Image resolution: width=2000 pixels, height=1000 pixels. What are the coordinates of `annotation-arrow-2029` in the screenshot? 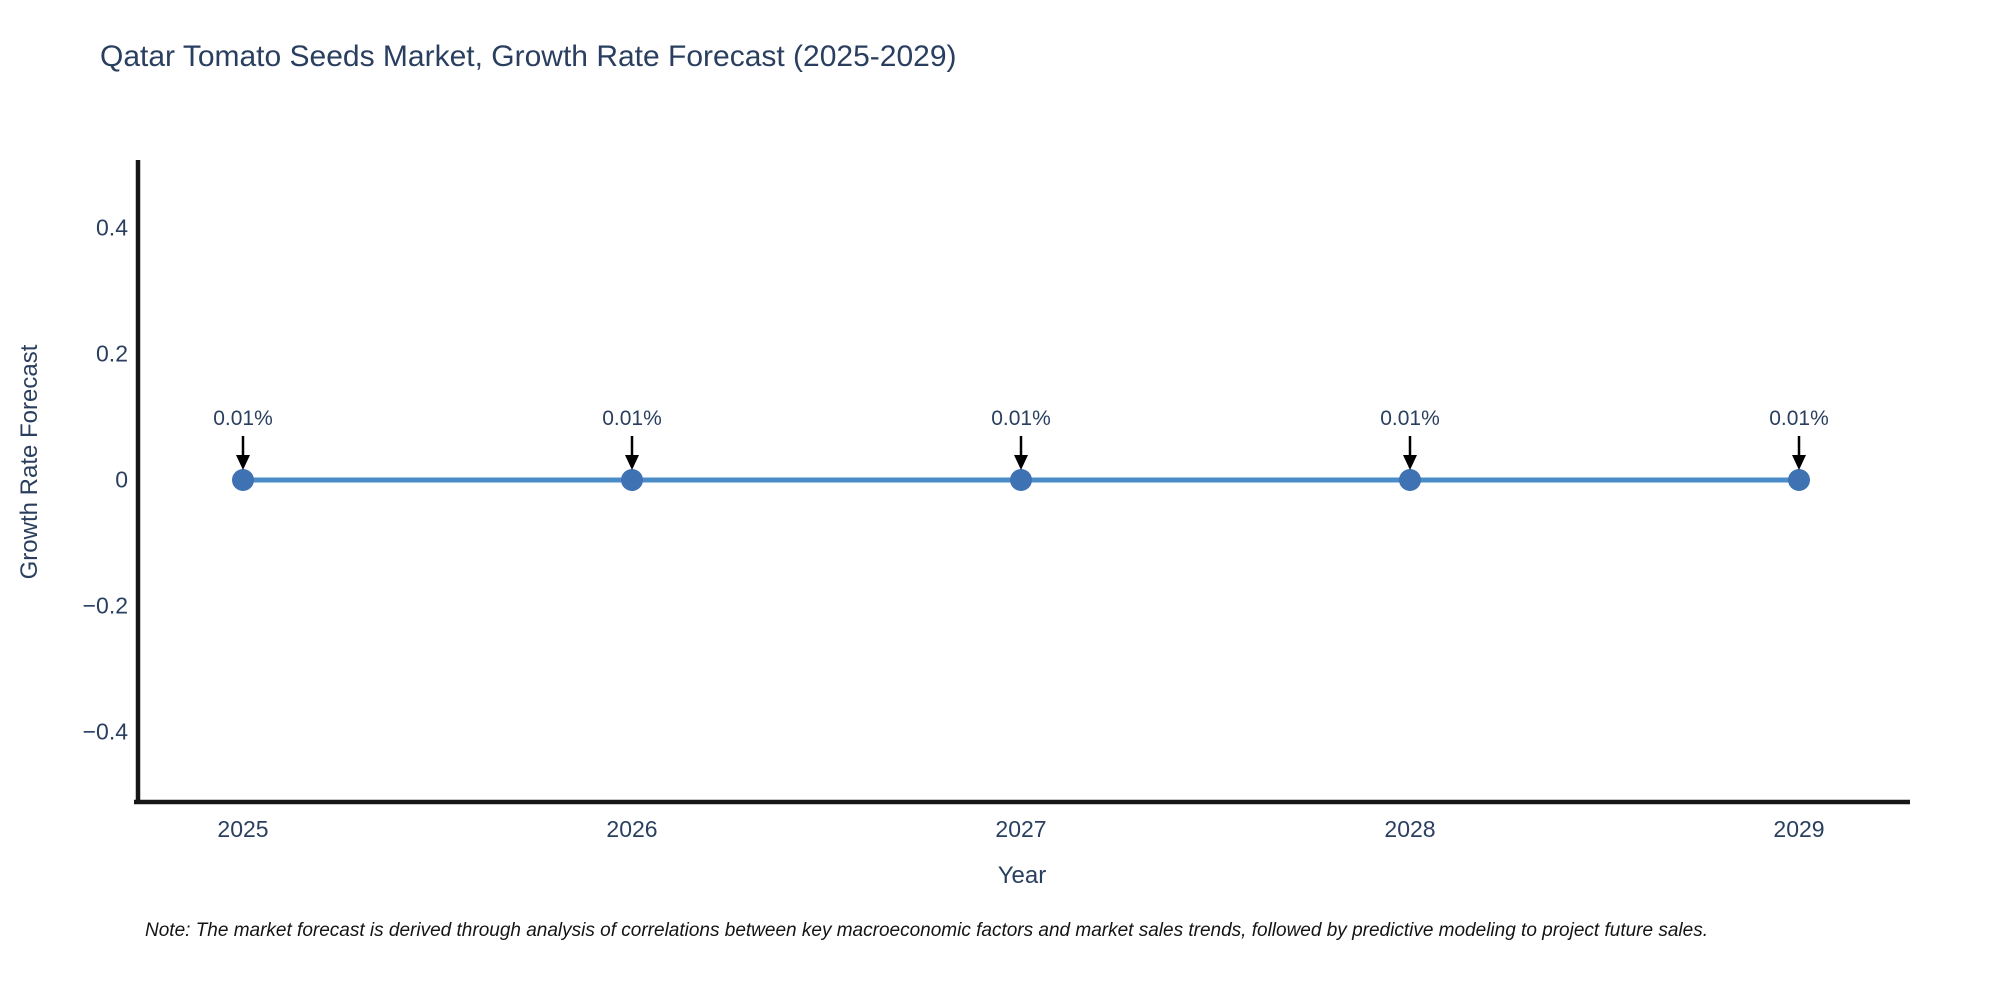 It's located at (1799, 453).